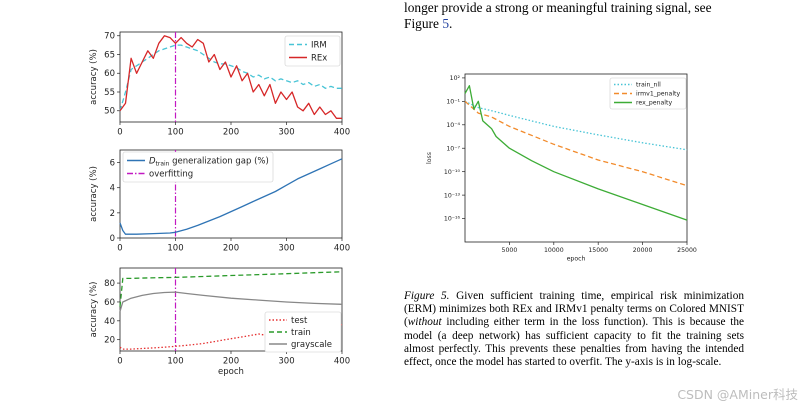 The height and width of the screenshot is (409, 808). Describe the element at coordinates (231, 289) in the screenshot. I see `series-train-line` at that location.